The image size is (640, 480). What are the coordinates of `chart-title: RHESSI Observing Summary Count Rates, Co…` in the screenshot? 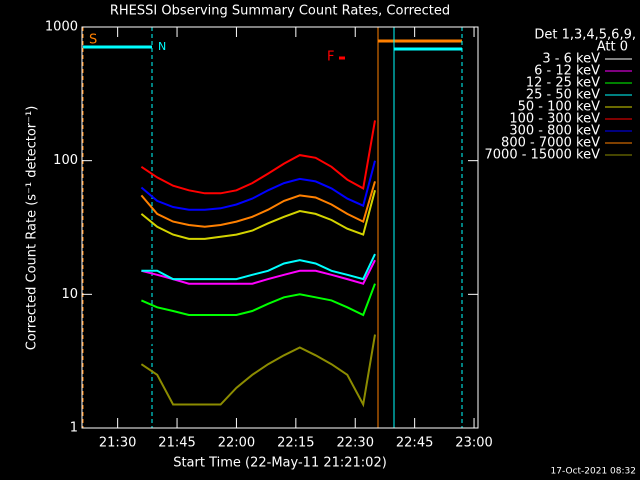 It's located at (280, 11).